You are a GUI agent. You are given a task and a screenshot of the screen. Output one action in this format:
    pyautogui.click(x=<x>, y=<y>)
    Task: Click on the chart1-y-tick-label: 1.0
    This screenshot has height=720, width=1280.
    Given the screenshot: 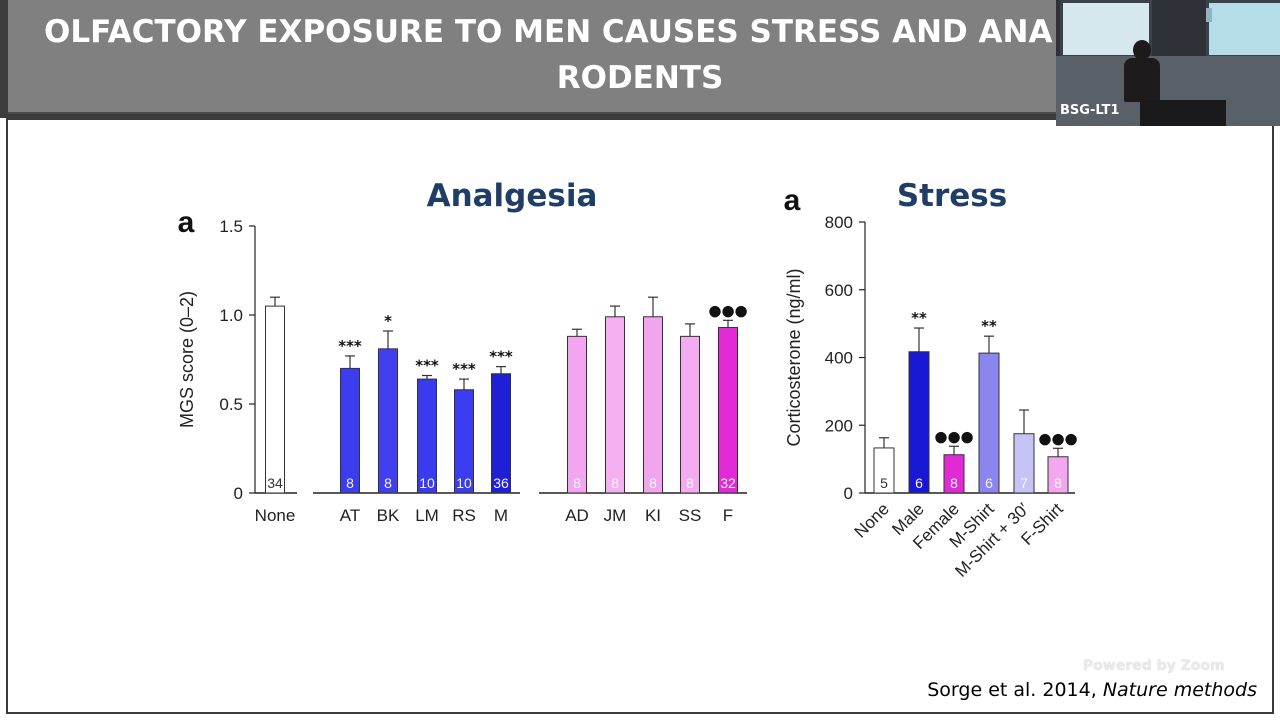 What is the action you would take?
    pyautogui.click(x=231, y=315)
    